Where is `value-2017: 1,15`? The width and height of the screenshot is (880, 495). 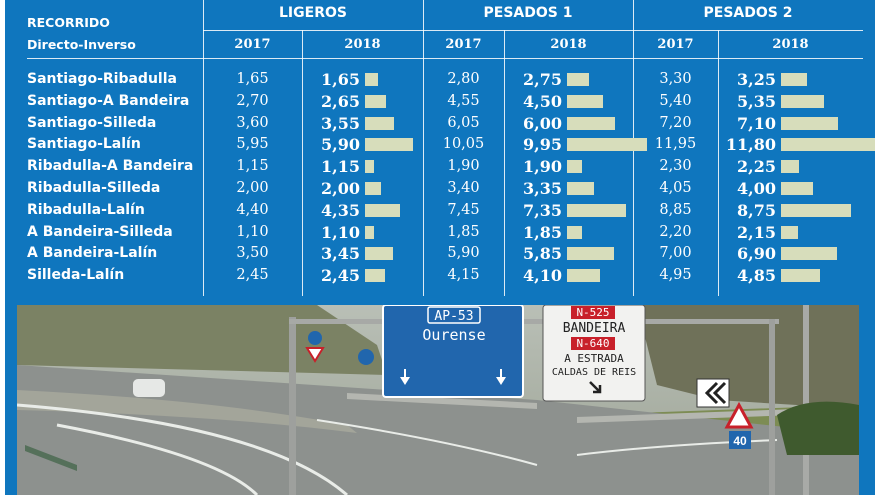 value-2017: 1,15 is located at coordinates (252, 166).